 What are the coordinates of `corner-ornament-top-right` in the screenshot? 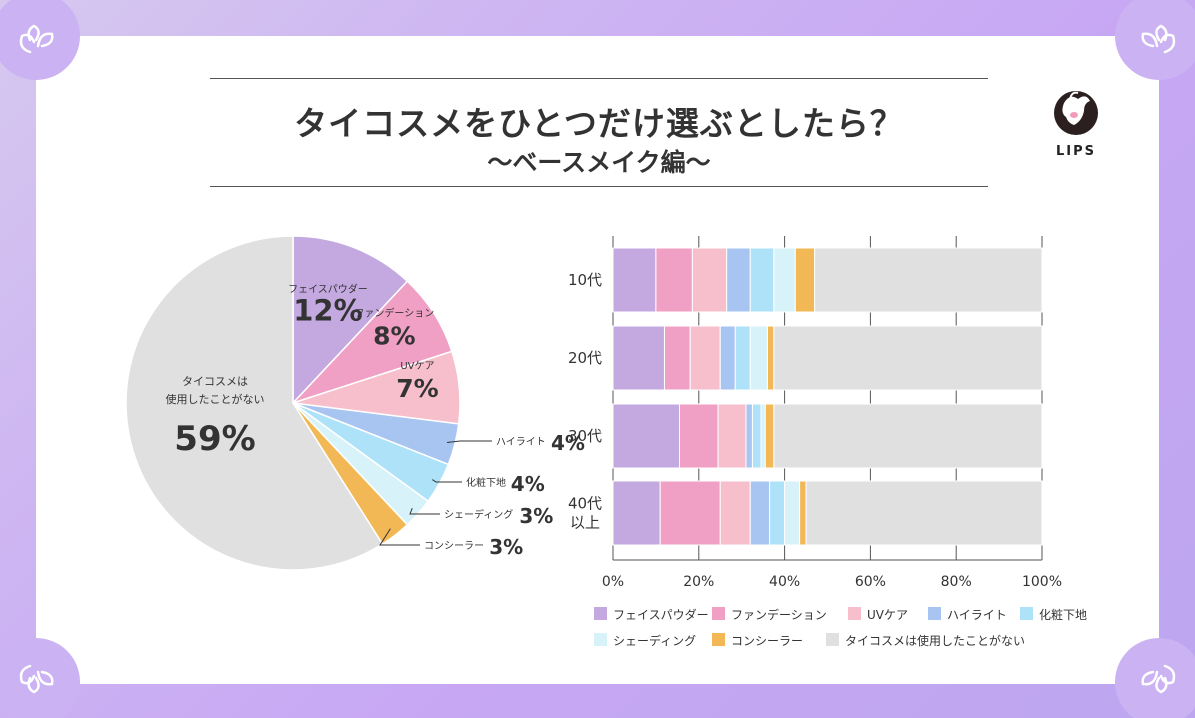 It's located at (1155, 40).